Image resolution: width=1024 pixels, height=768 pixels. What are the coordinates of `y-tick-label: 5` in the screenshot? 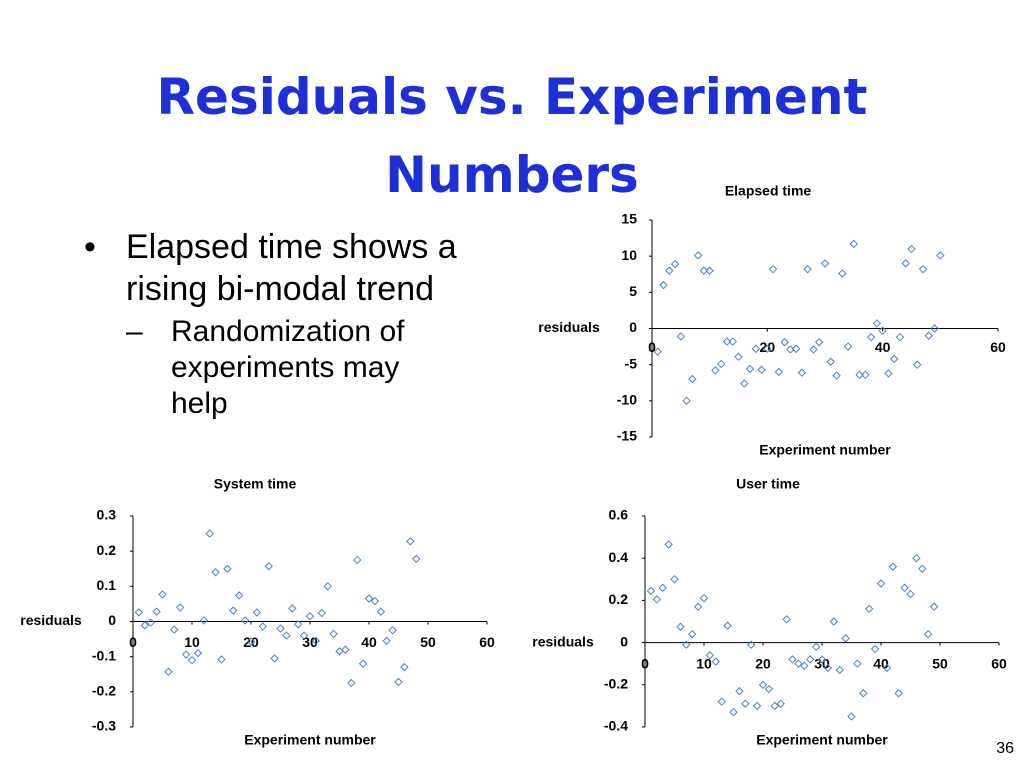 It's located at (633, 291).